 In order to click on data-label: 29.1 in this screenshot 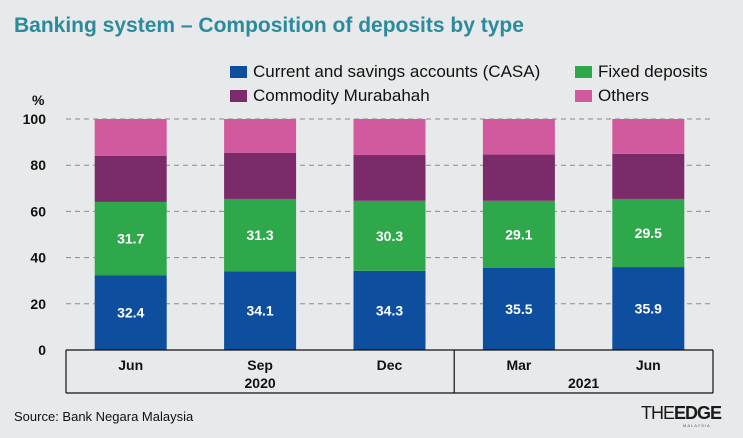, I will do `click(518, 234)`.